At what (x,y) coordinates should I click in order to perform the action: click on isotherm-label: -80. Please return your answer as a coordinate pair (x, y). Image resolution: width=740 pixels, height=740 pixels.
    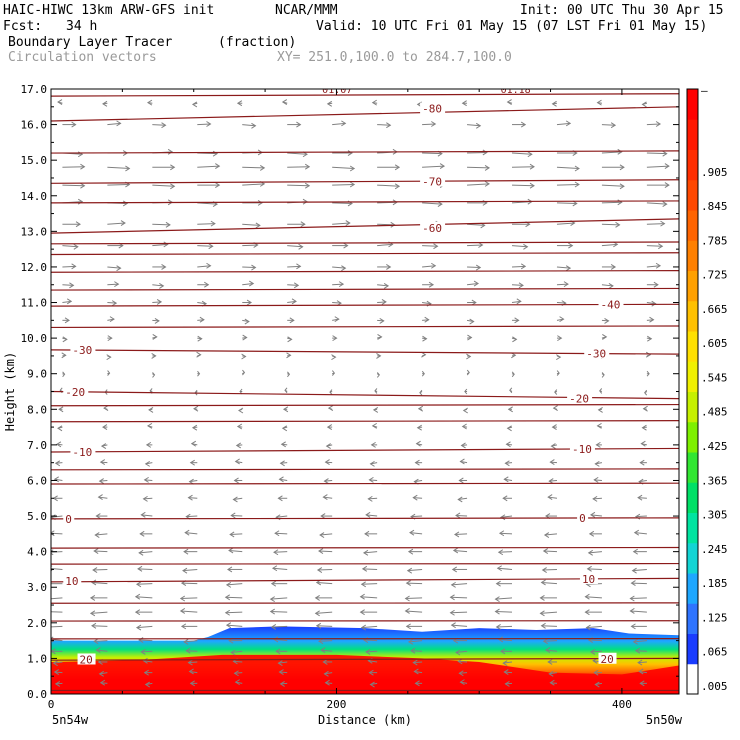
    Looking at the image, I should click on (432, 109).